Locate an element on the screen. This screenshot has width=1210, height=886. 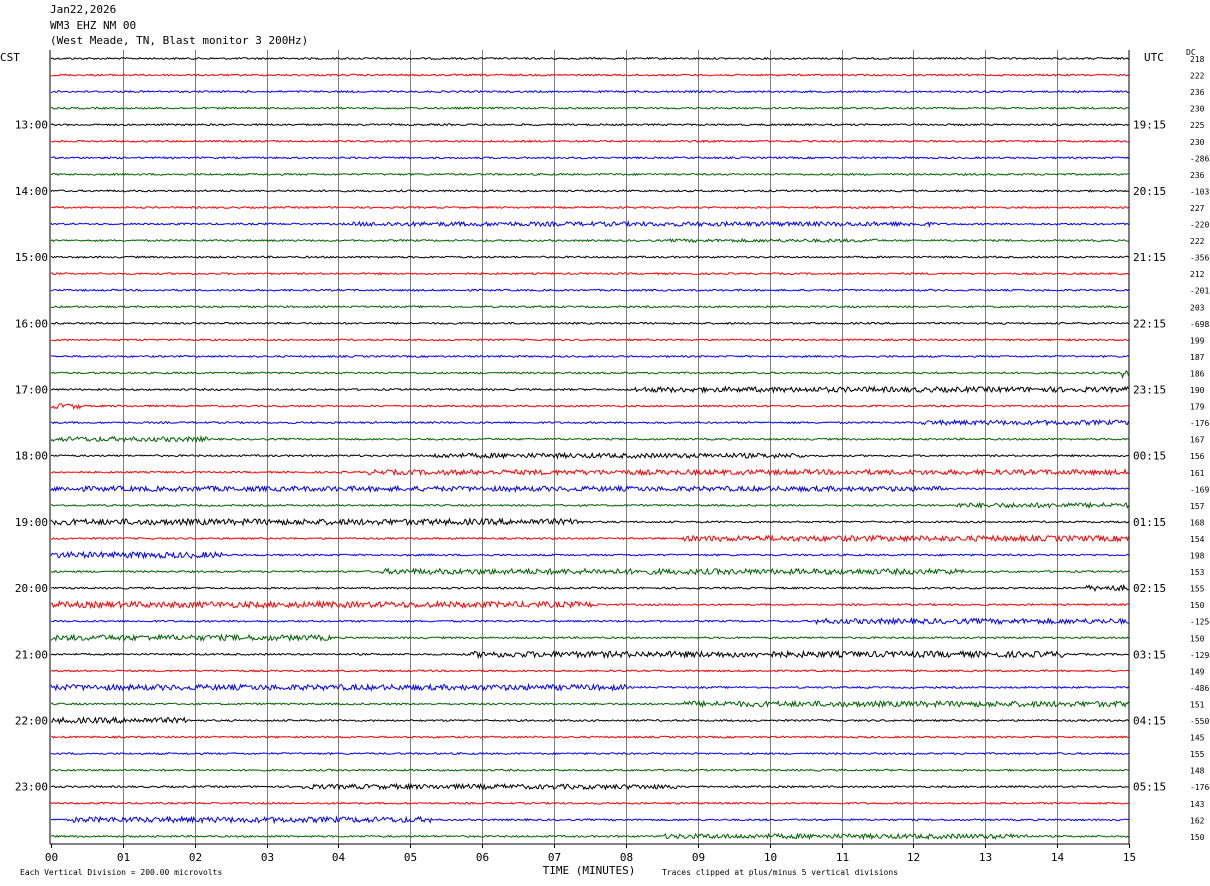
x-tick-label: 06 is located at coordinates (482, 857).